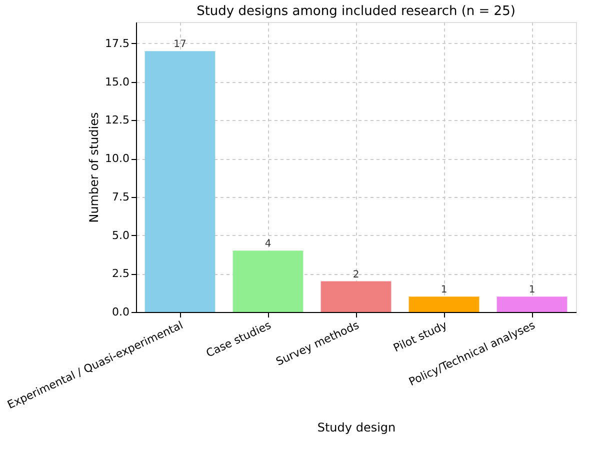 The image size is (614, 457). What do you see at coordinates (180, 44) in the screenshot?
I see `data-label: 17` at bounding box center [180, 44].